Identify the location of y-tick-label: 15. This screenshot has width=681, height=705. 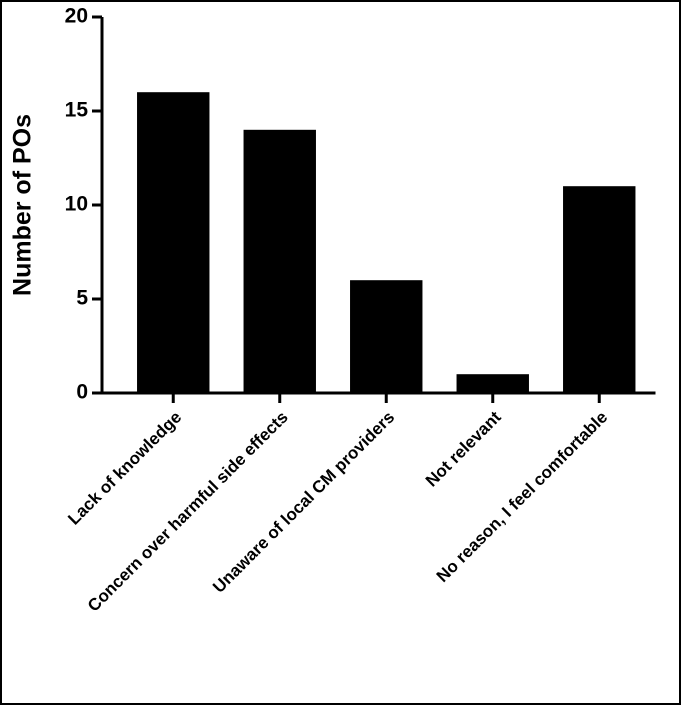
(77, 110).